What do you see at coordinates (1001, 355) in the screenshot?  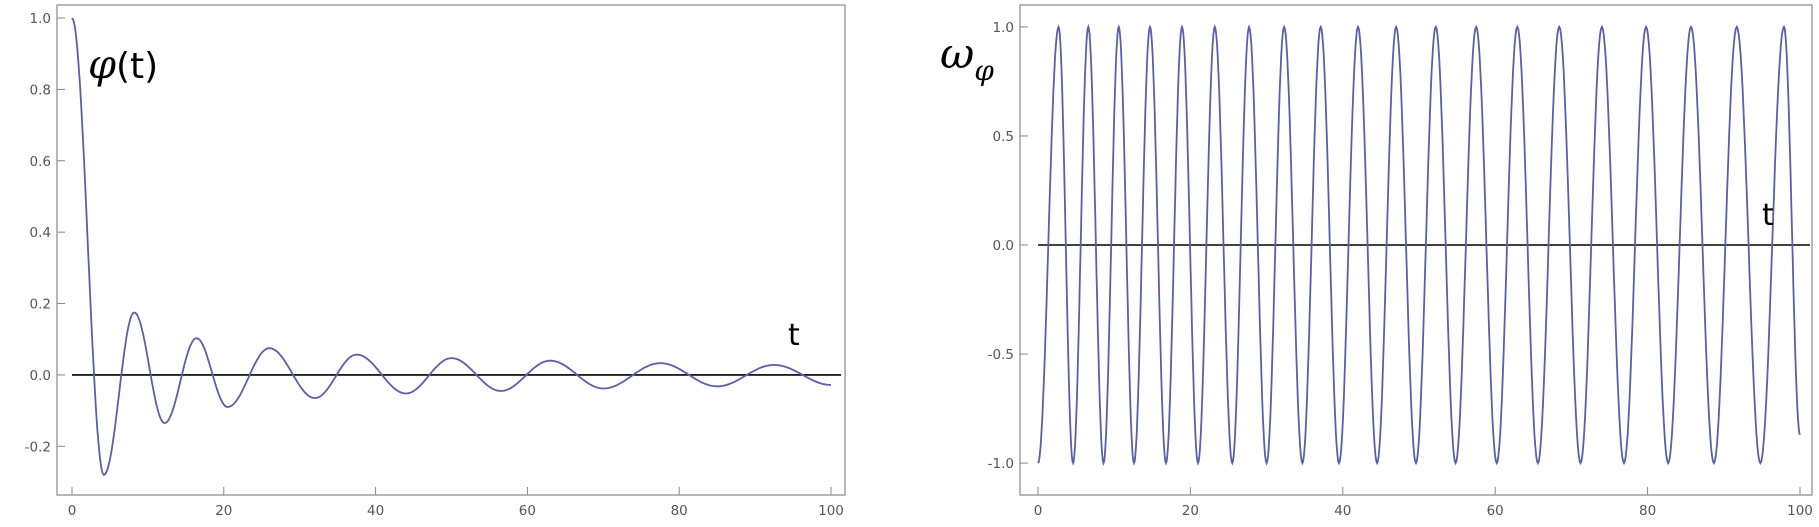 I see `omega-y-tick-label: -0.5` at bounding box center [1001, 355].